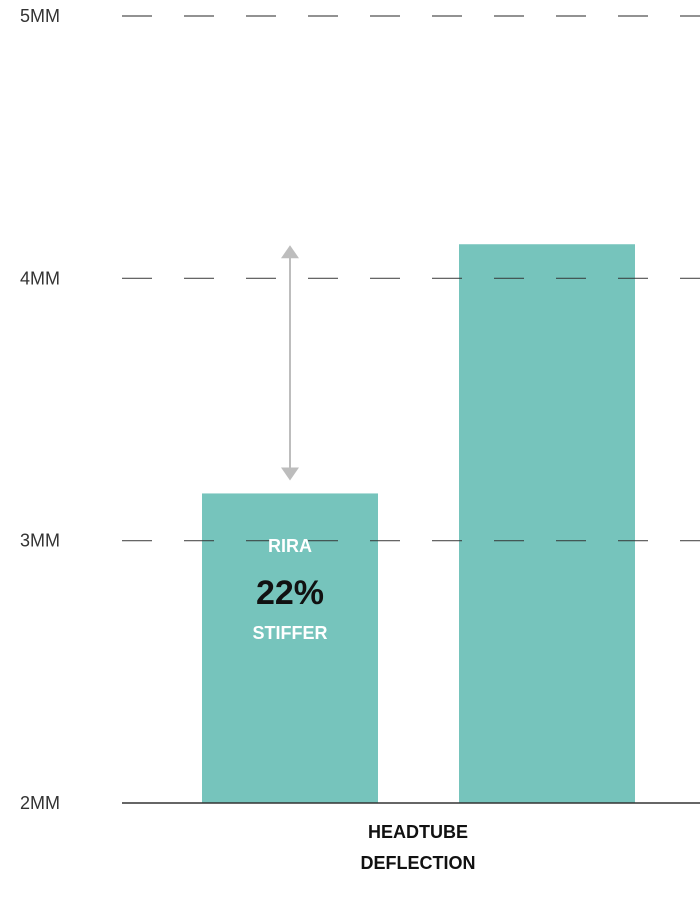 Image resolution: width=700 pixels, height=907 pixels. What do you see at coordinates (40, 409) in the screenshot?
I see `y-axis-ticks: 5MM 4MM 3MM 2MM` at bounding box center [40, 409].